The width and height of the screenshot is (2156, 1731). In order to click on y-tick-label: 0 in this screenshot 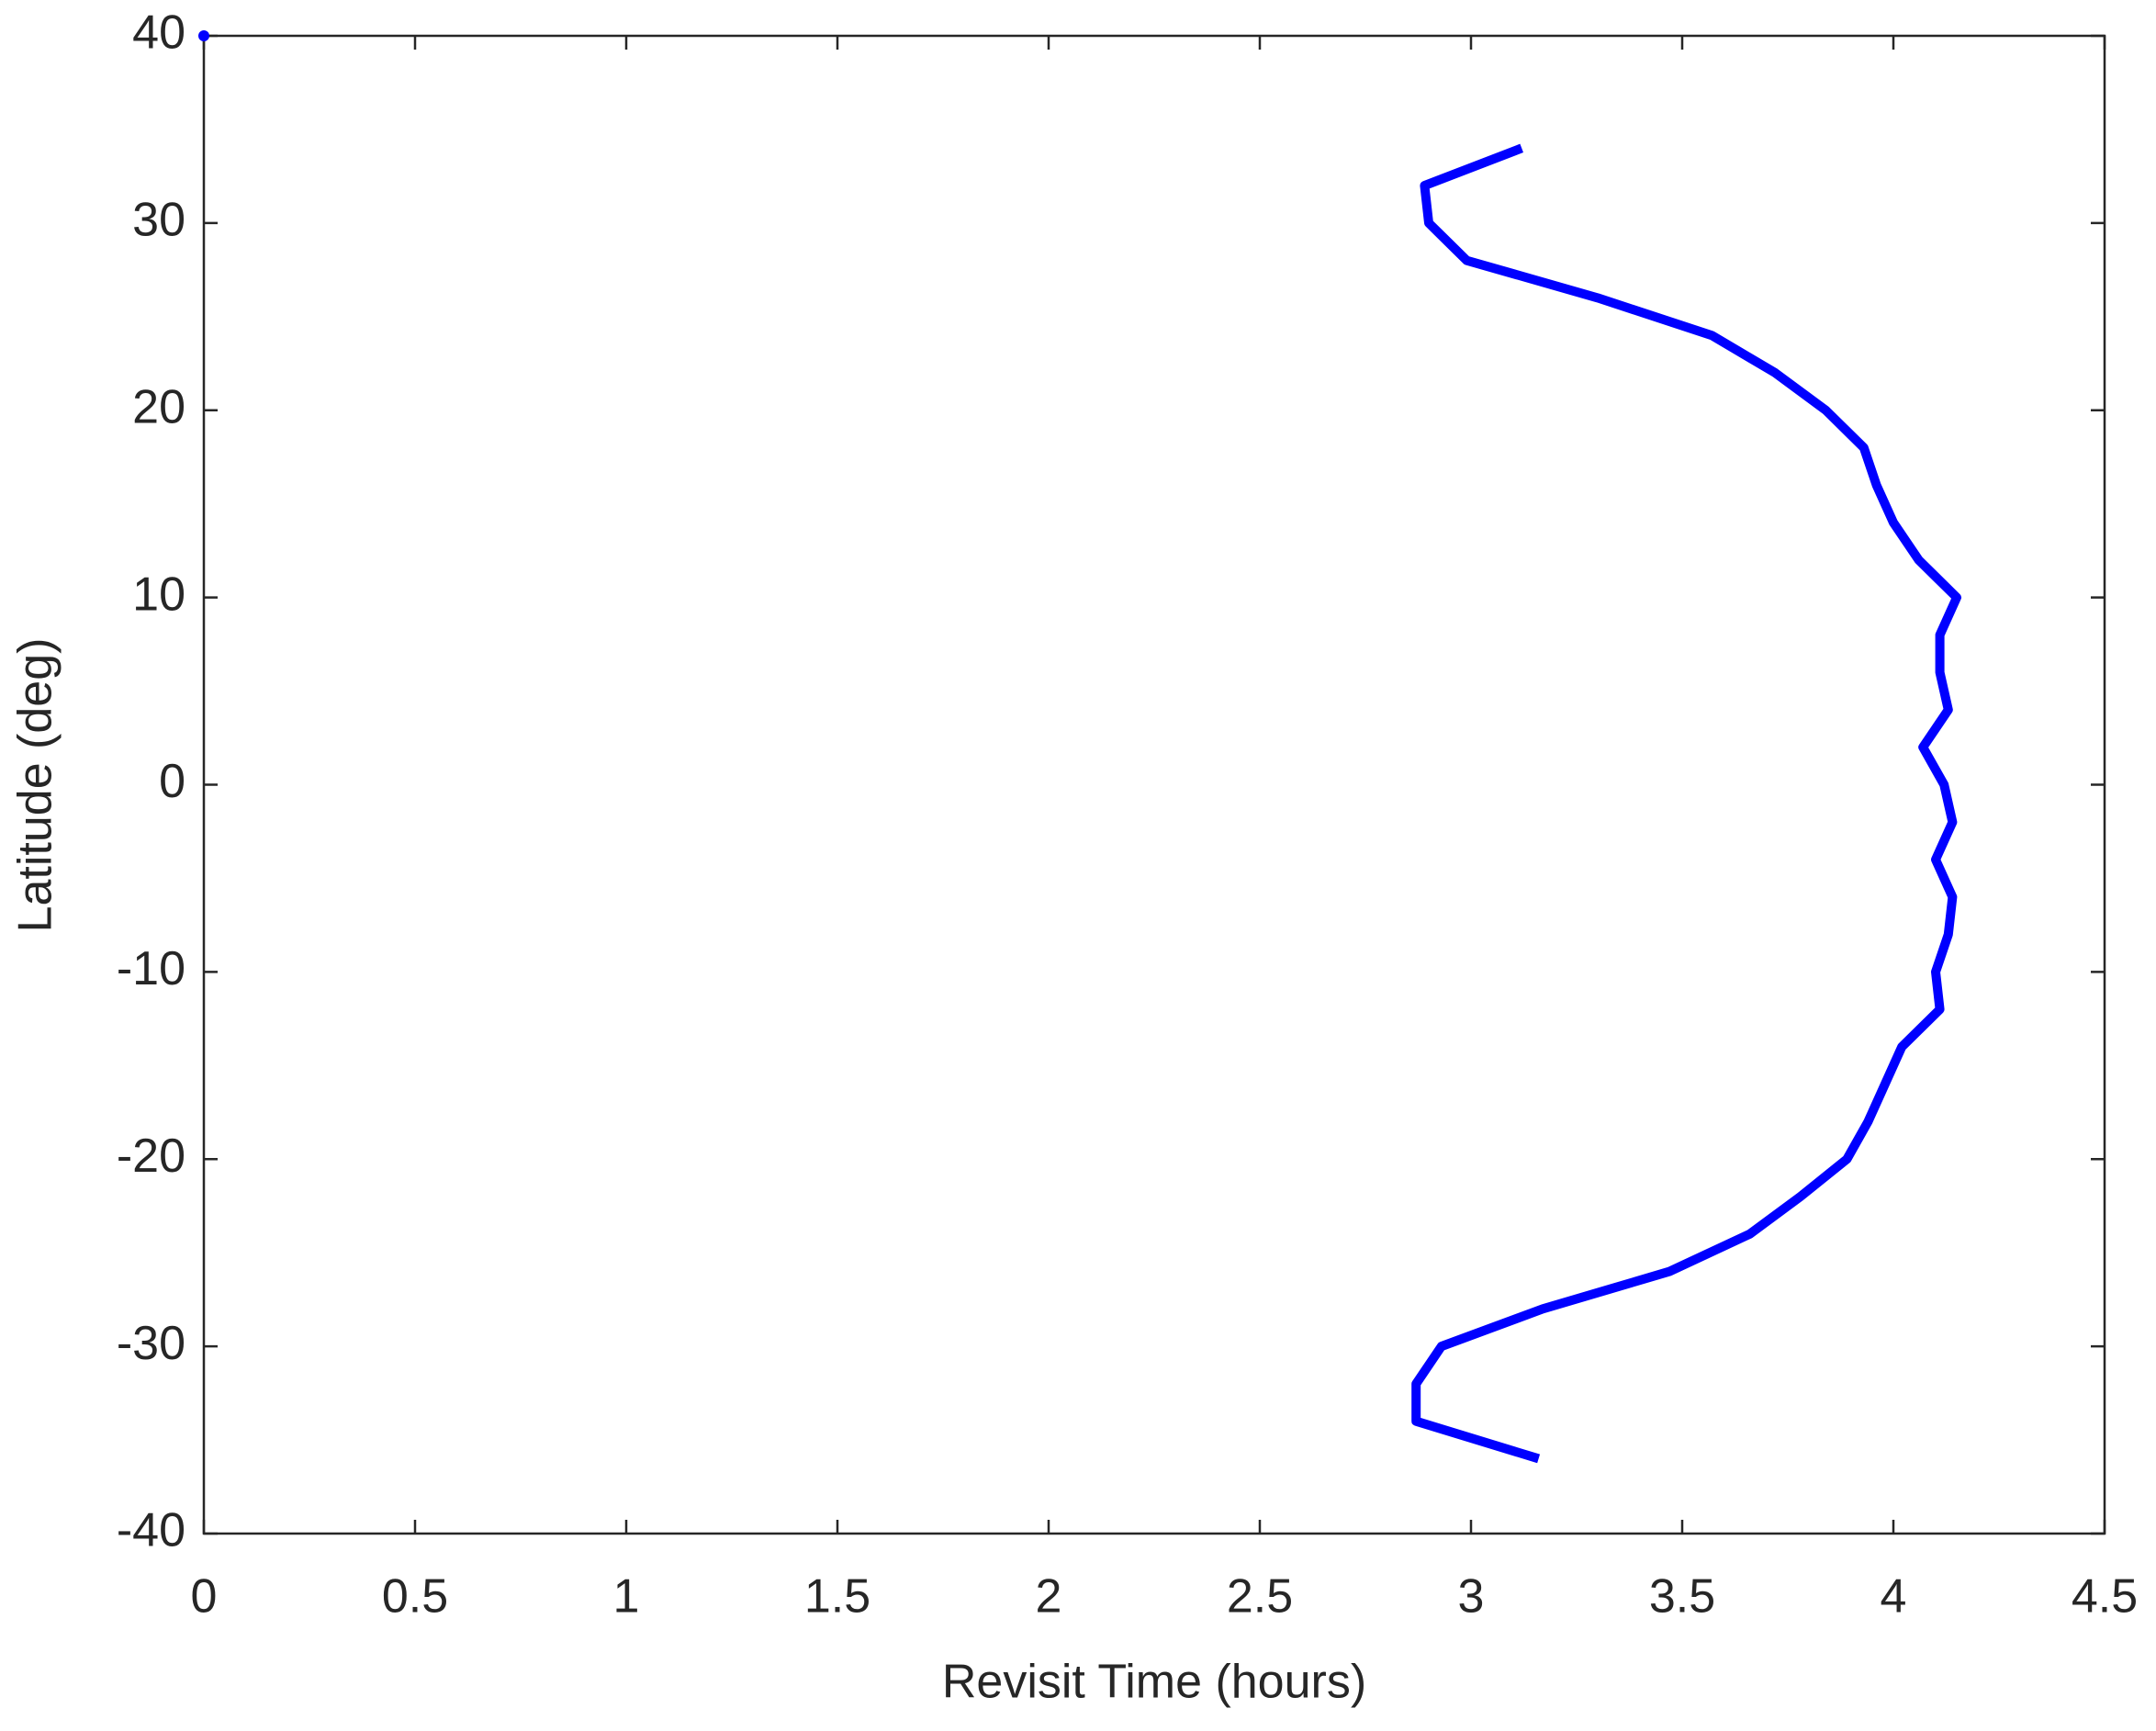, I will do `click(172, 781)`.